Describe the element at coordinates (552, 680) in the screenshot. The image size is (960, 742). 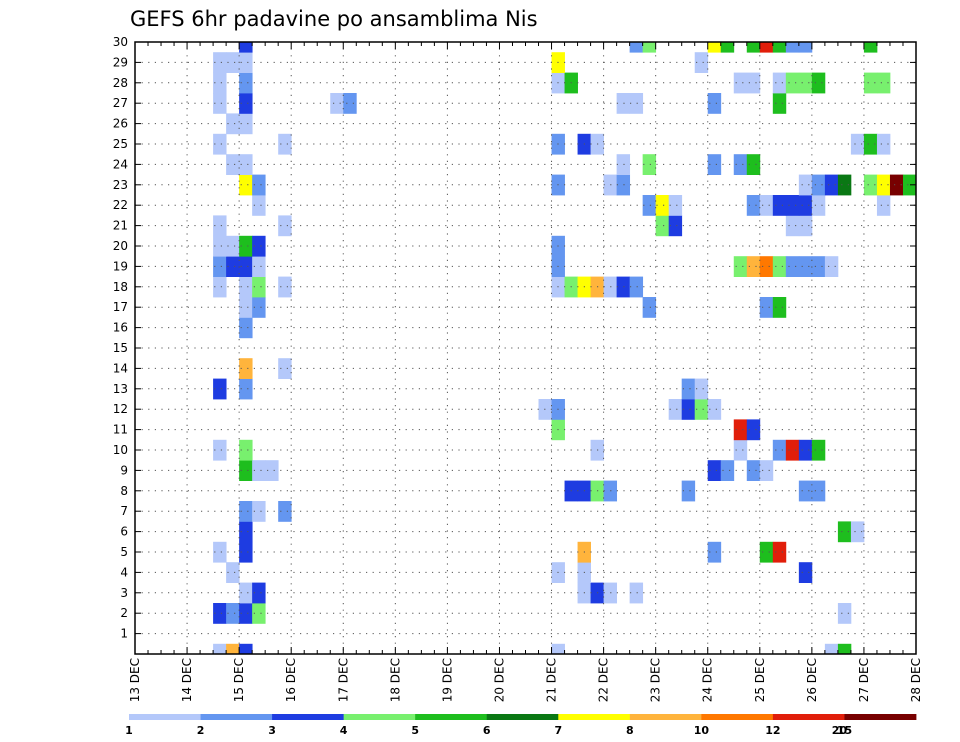
I see `x-tick-label: 21 DEC` at that location.